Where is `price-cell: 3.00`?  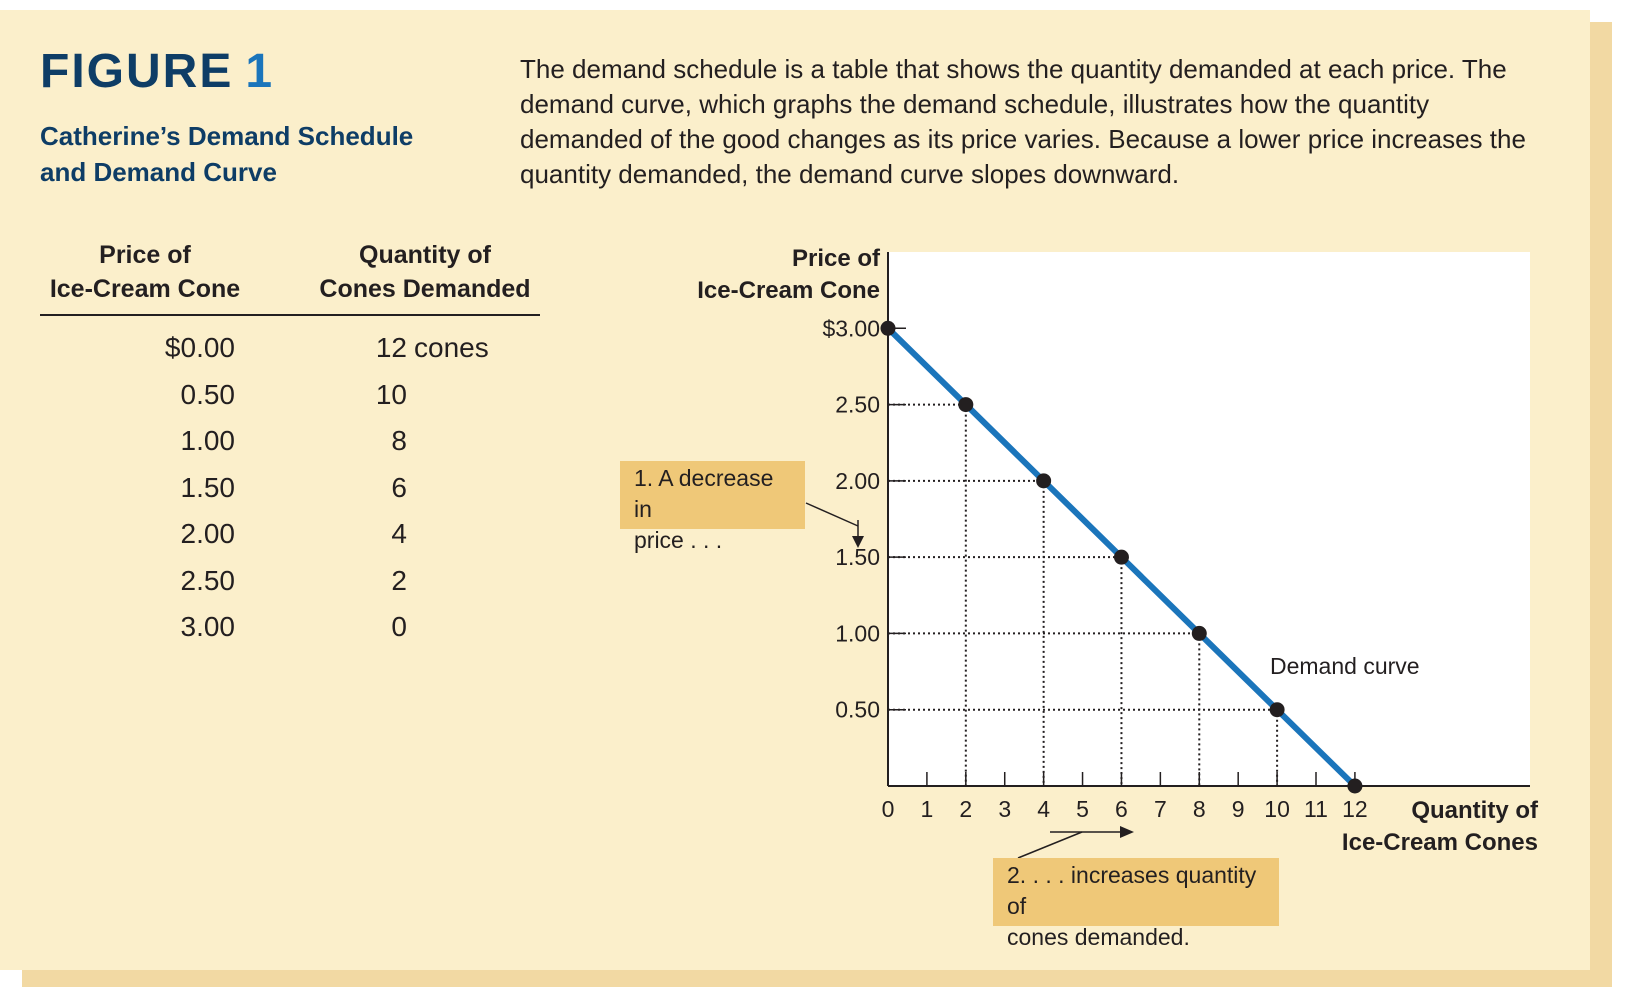
price-cell: 3.00 is located at coordinates (208, 626).